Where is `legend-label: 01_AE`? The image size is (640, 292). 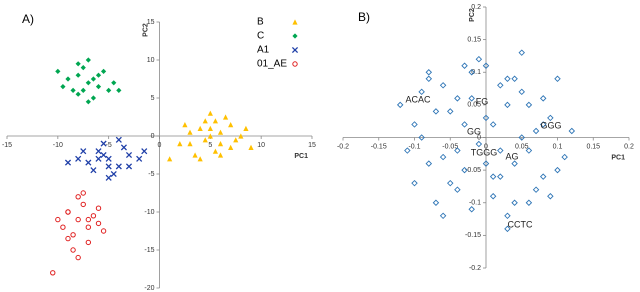
legend-label: 01_AE is located at coordinates (272, 64).